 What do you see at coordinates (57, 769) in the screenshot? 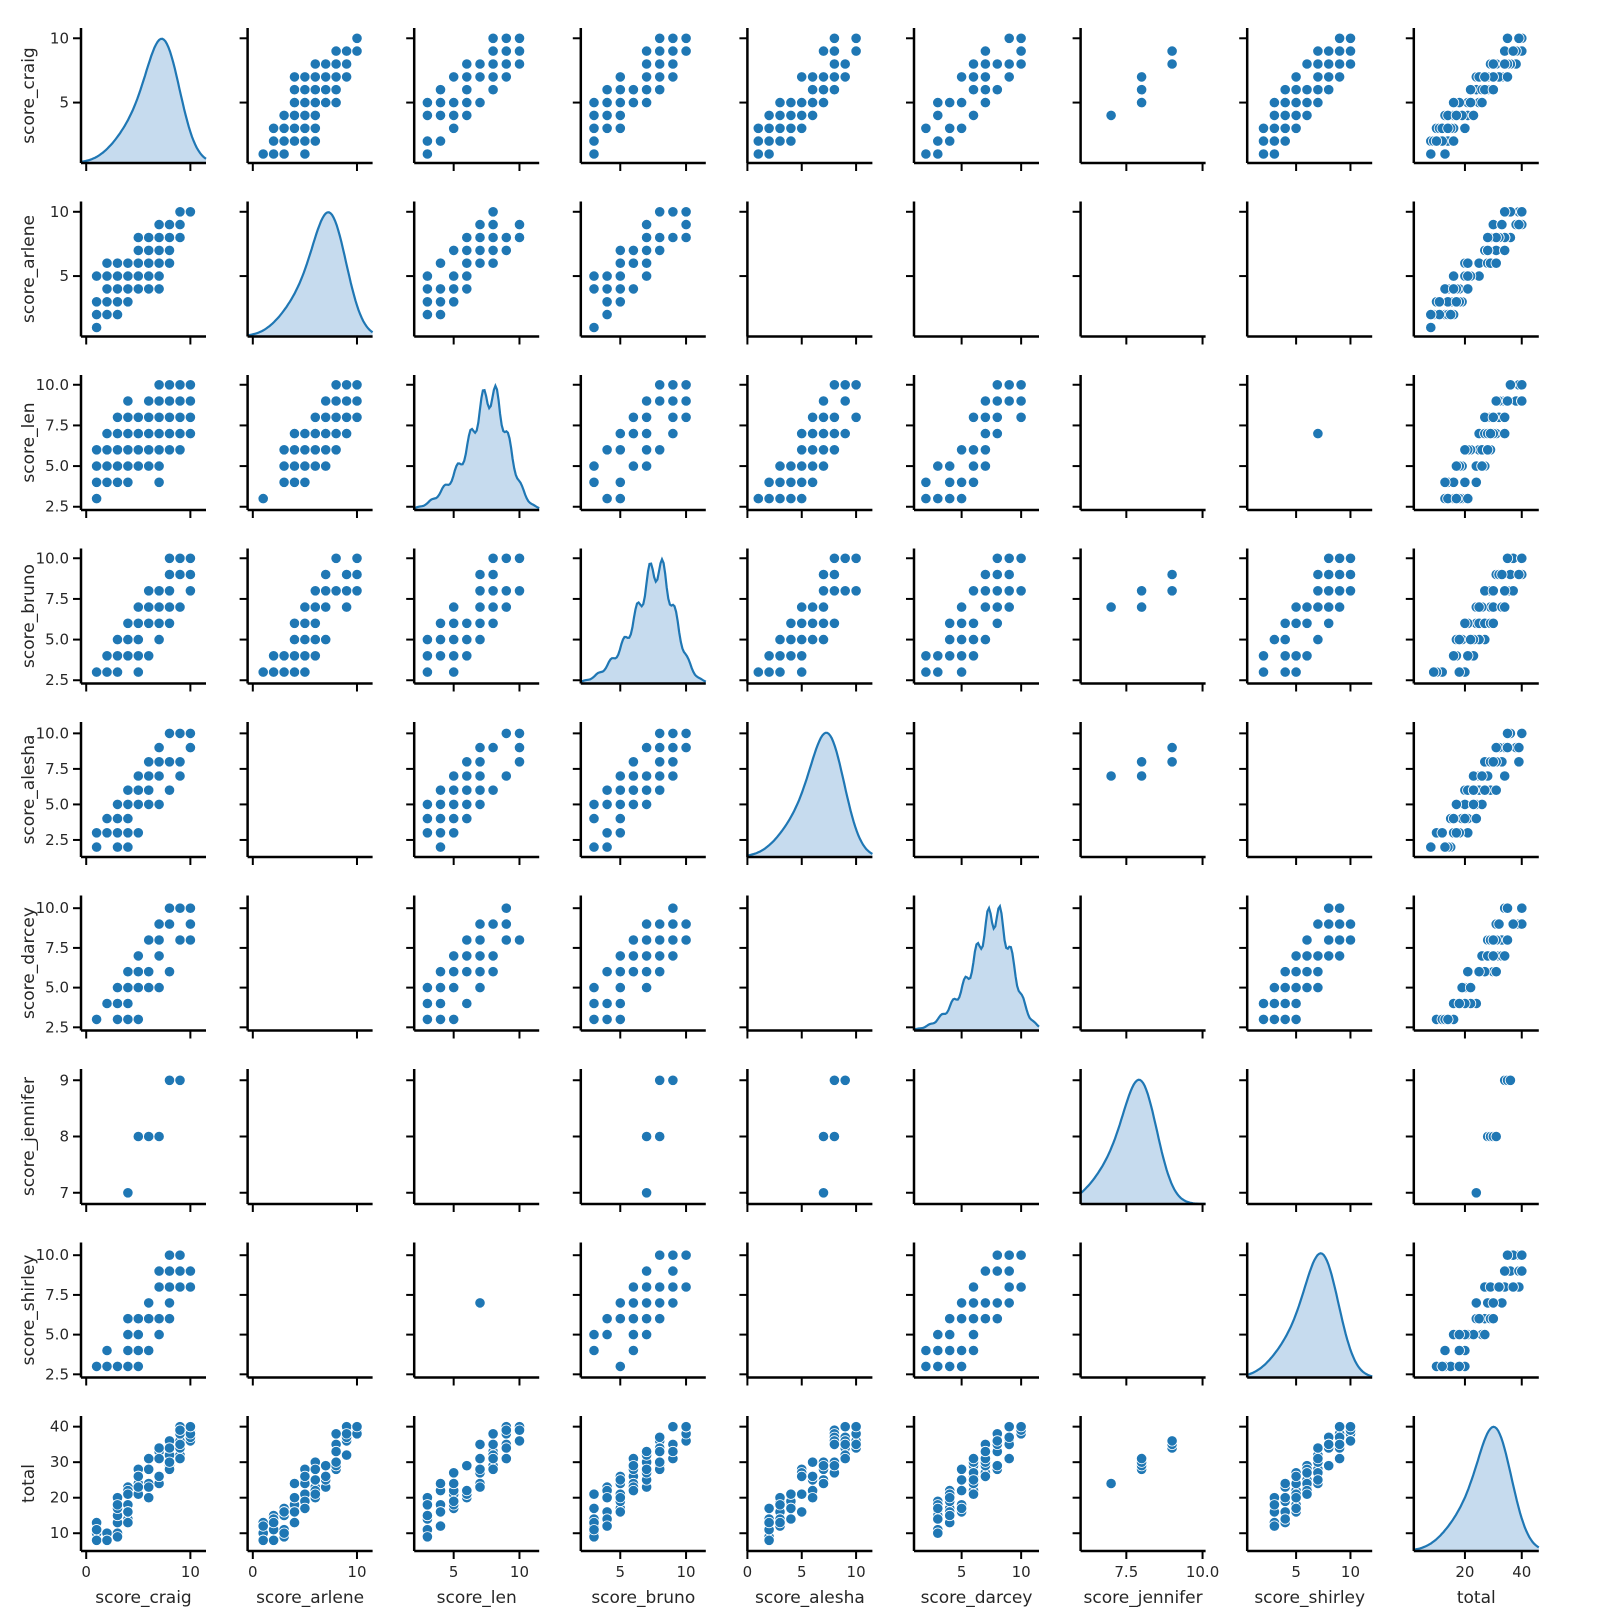
I see `y-tick-label: 7.5` at bounding box center [57, 769].